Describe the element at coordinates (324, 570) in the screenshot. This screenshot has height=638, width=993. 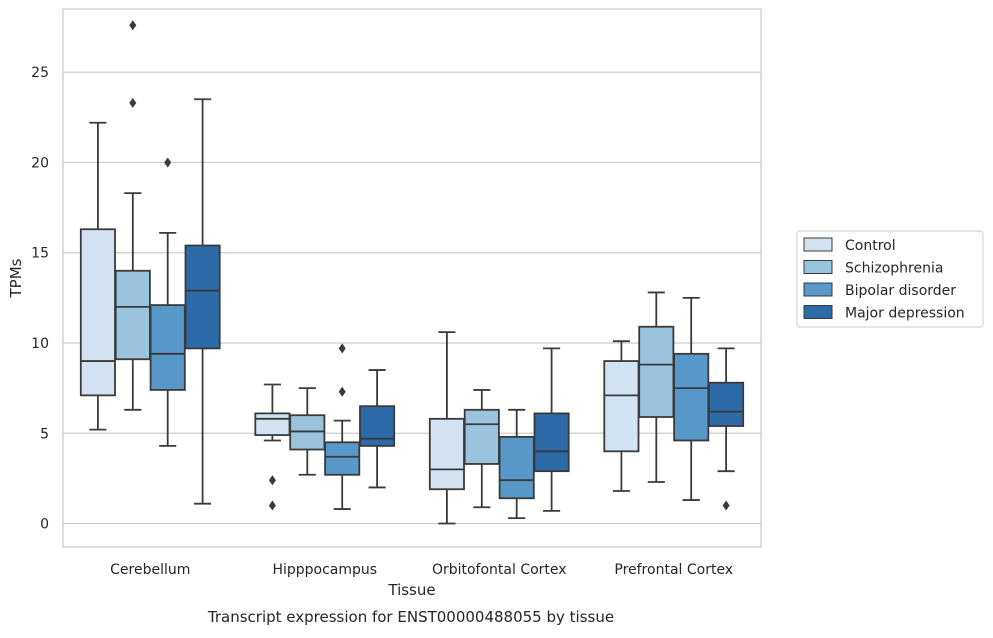
I see `x-tick-label: Hipppocampus` at that location.